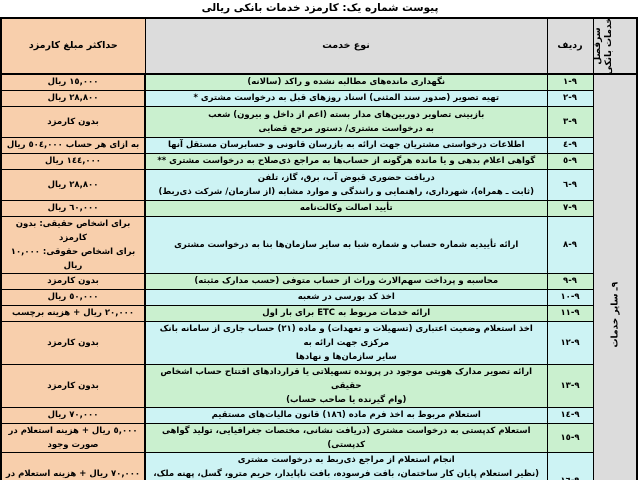 This screenshot has width=640, height=480. I want to click on section-merged-cell: ٩ـ سایر خدمات, so click(615, 276).